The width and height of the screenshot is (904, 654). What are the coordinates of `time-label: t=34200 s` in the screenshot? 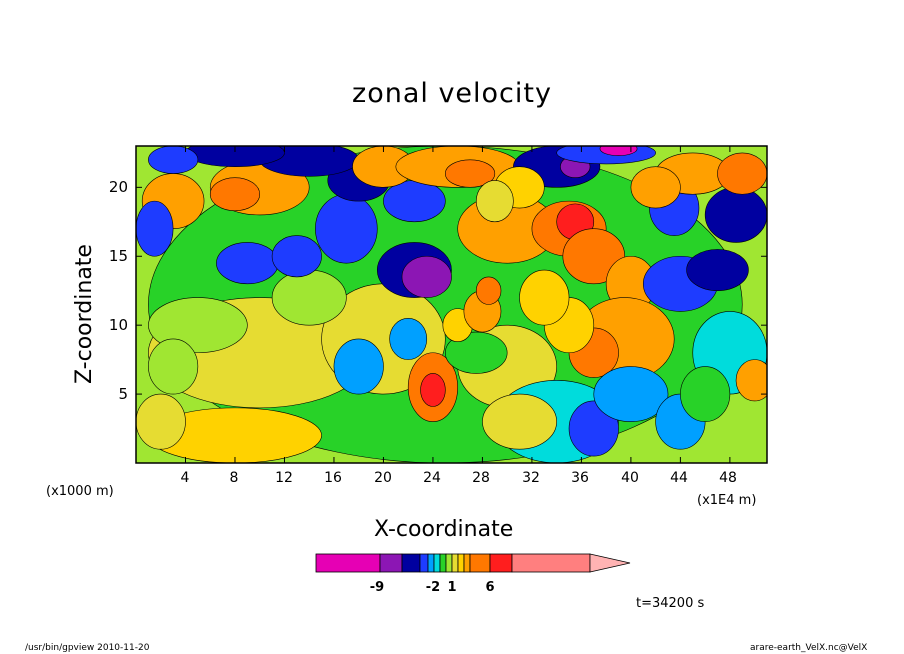 It's located at (670, 603).